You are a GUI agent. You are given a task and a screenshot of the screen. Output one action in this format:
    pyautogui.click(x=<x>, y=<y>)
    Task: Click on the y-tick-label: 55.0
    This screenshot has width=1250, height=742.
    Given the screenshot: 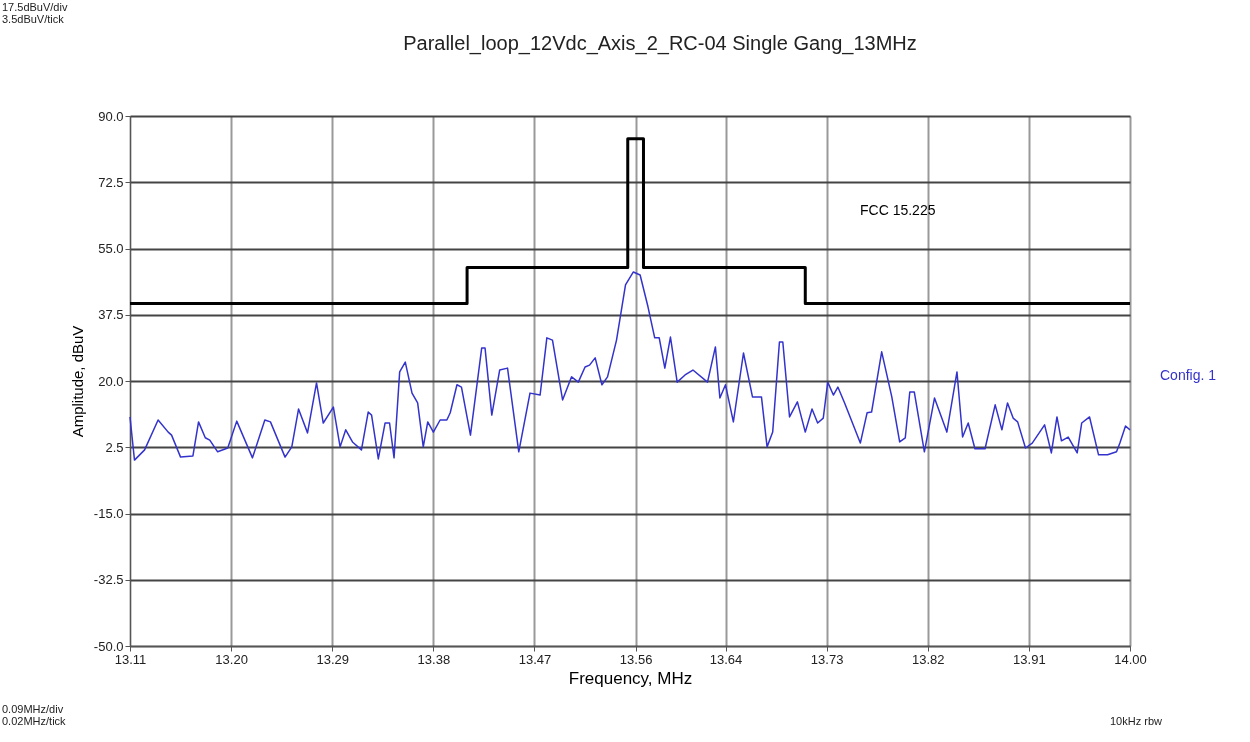 What is the action you would take?
    pyautogui.click(x=111, y=248)
    